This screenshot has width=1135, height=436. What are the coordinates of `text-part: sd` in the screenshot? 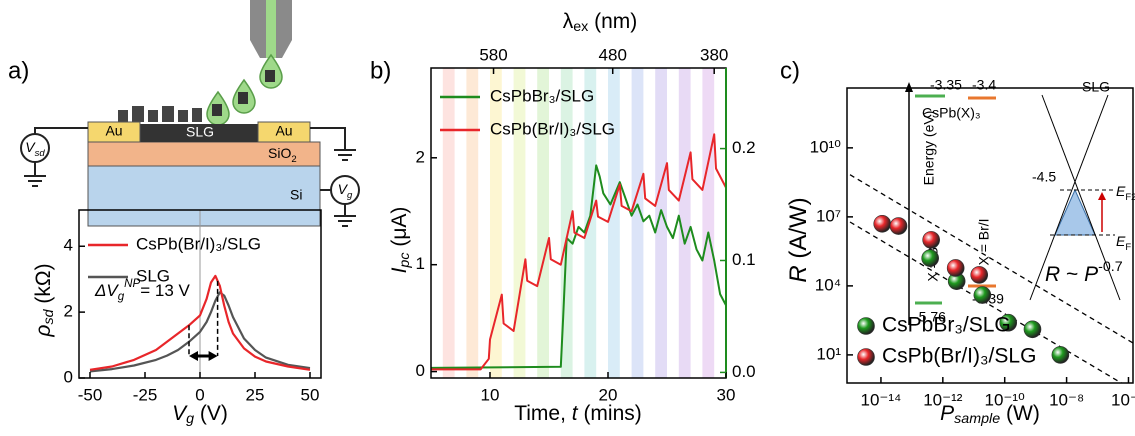 It's located at (49, 316).